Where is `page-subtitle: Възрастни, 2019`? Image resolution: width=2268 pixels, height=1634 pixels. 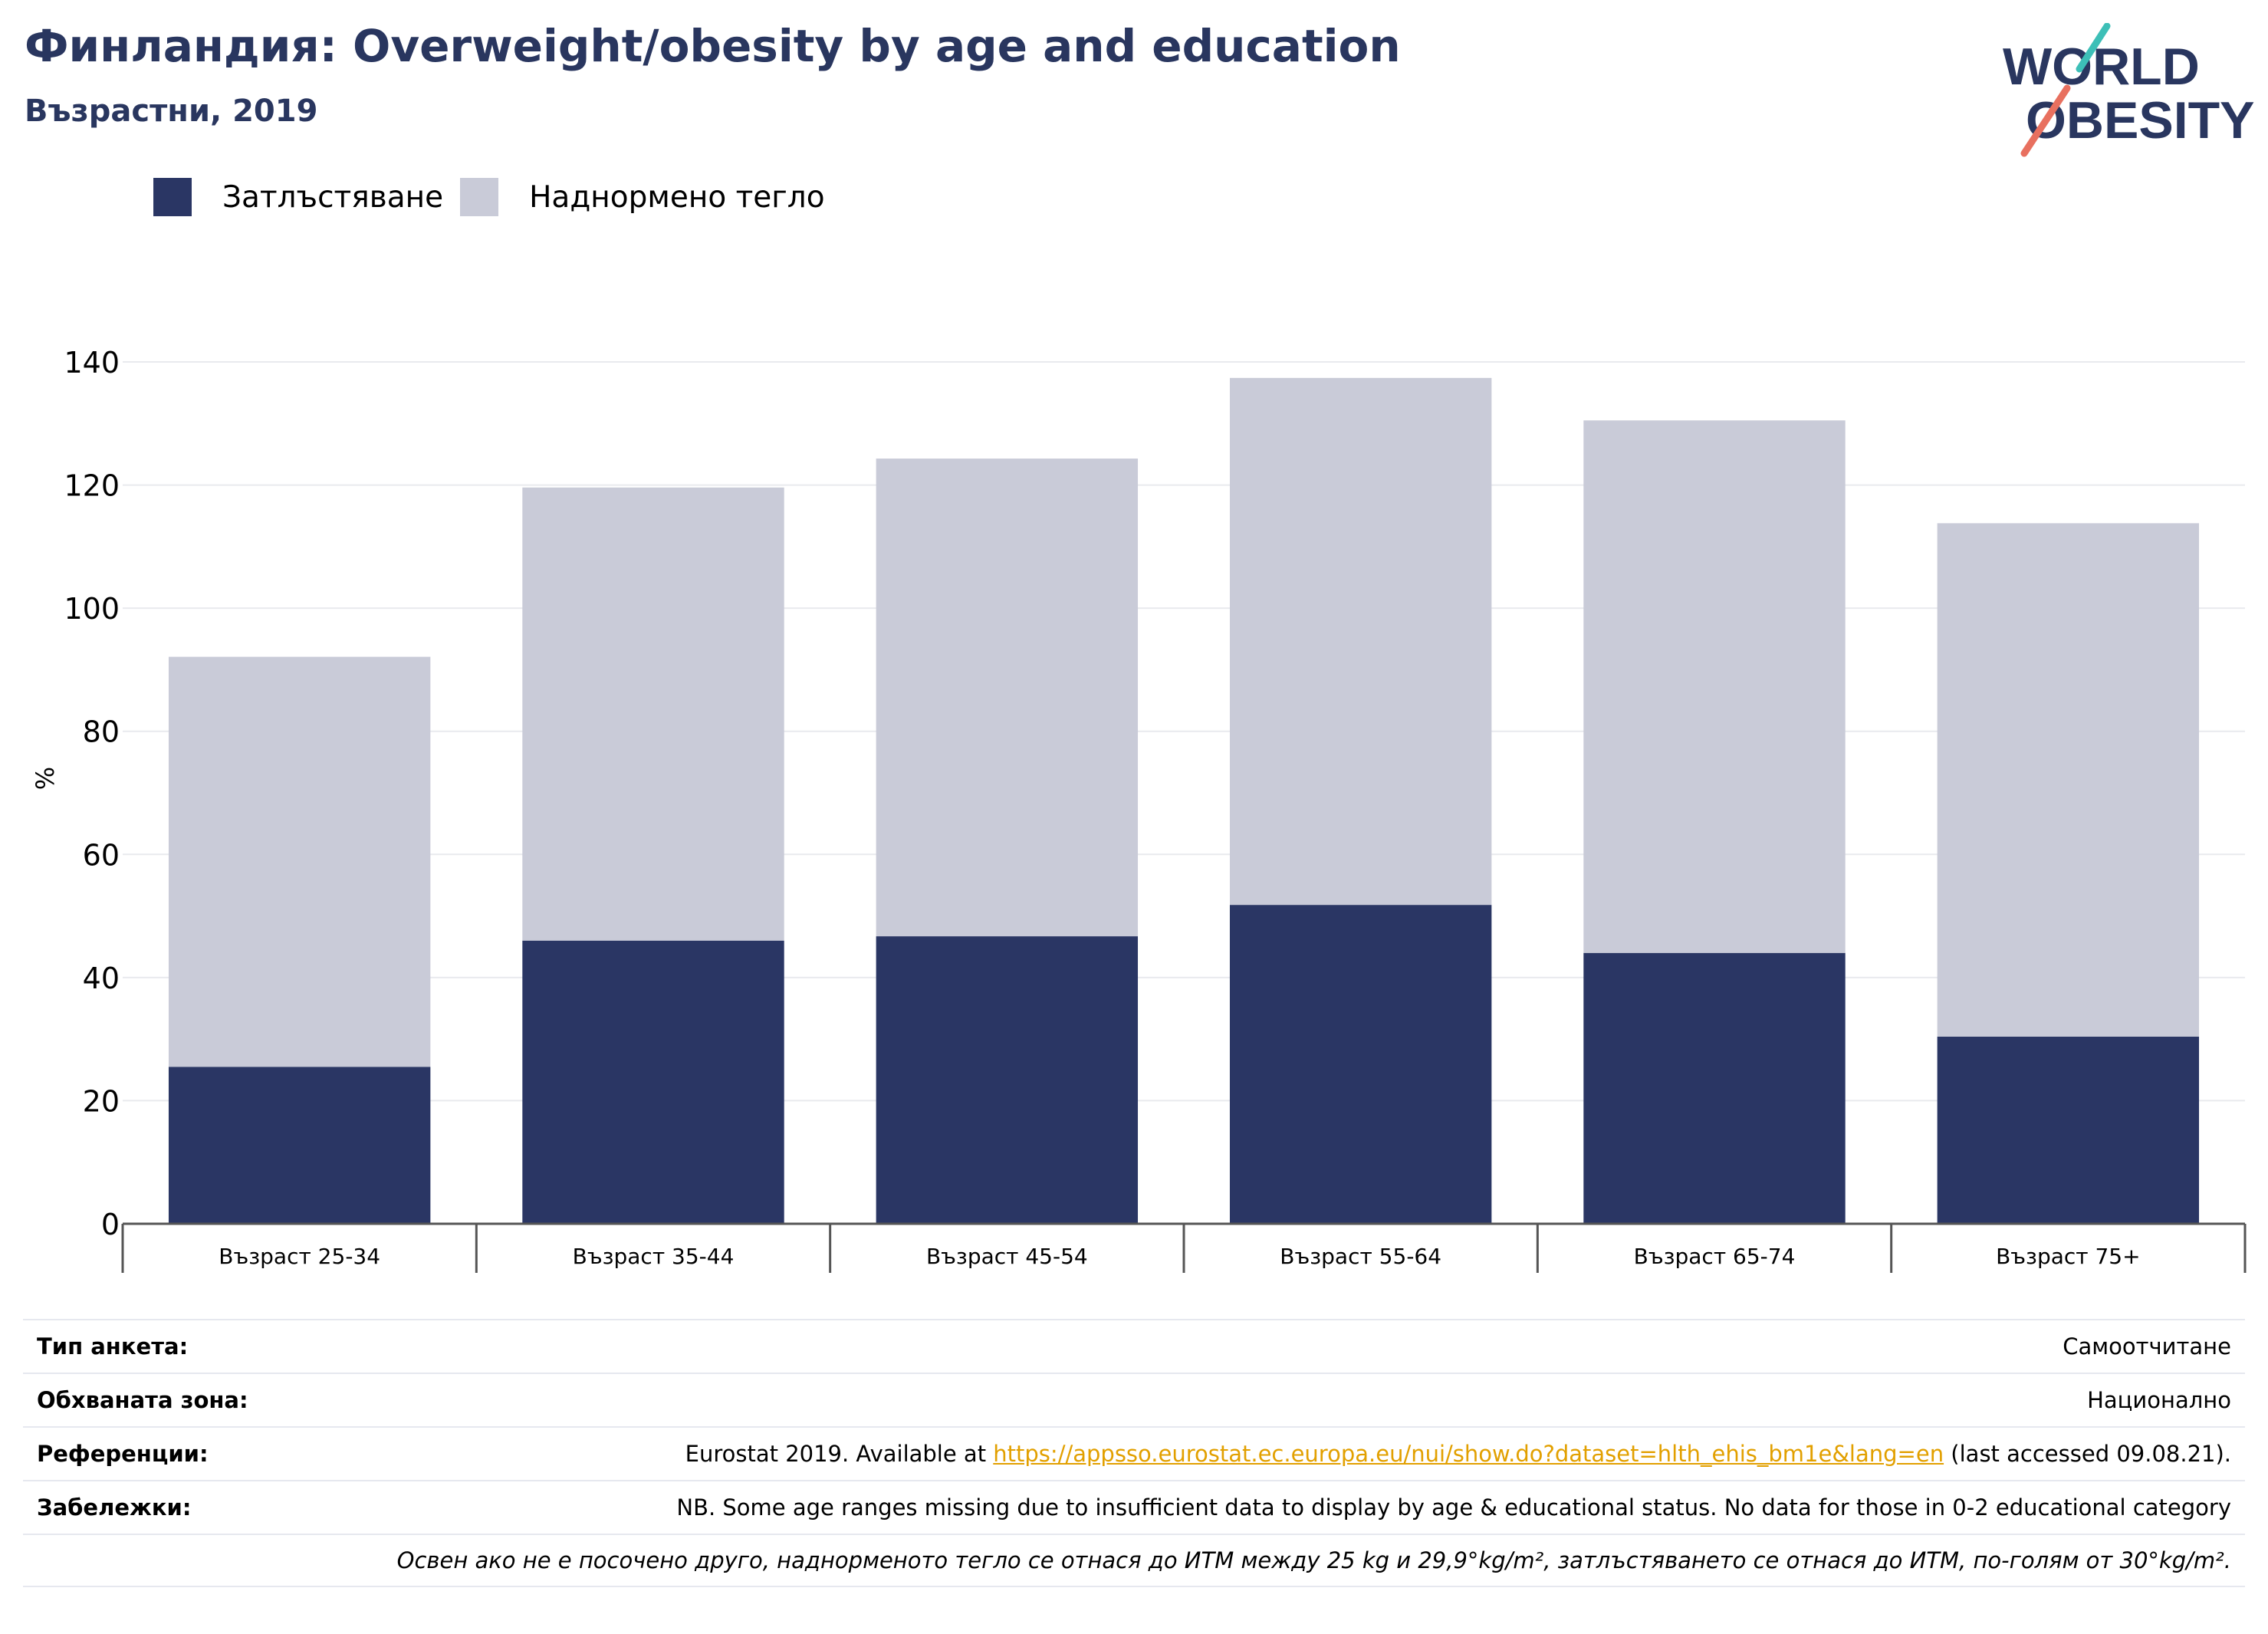
page-subtitle: Възрастни, 2019 is located at coordinates (171, 112).